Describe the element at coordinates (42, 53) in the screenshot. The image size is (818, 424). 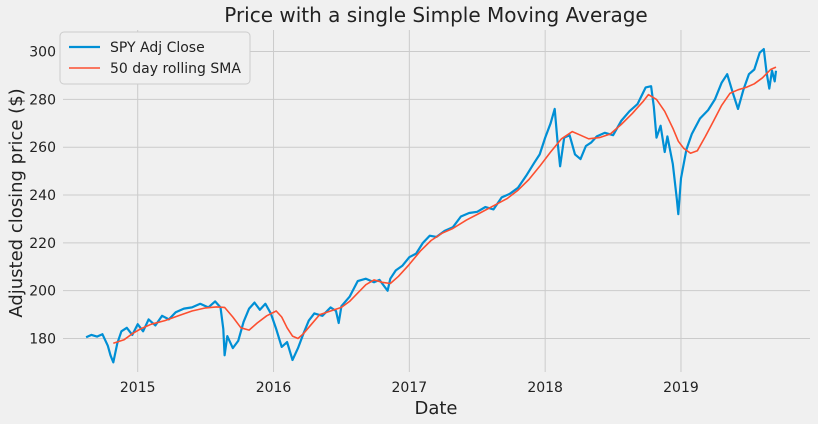
I see `y-tick-label: 300` at that location.